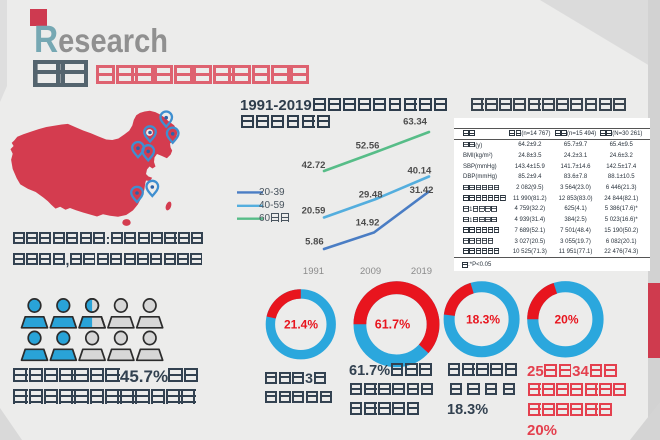 Image resolution: width=660 pixels, height=440 pixels. I want to click on svg-text: 21.4%, so click(301, 325).